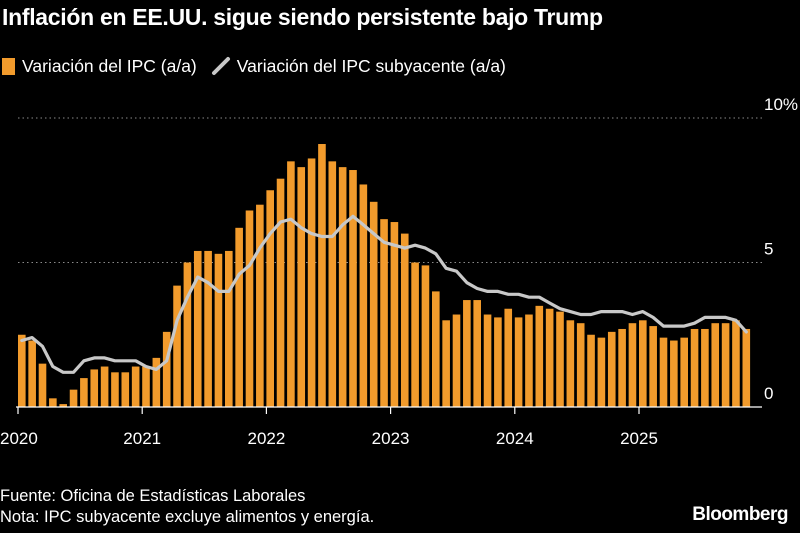  Describe the element at coordinates (371, 65) in the screenshot. I see `legend-label-core-cpi: Variación del IPC subyacente (a/a)` at that location.